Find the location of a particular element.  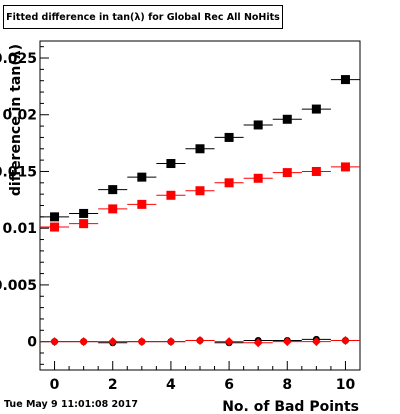

red-square-series is located at coordinates (200, 197).